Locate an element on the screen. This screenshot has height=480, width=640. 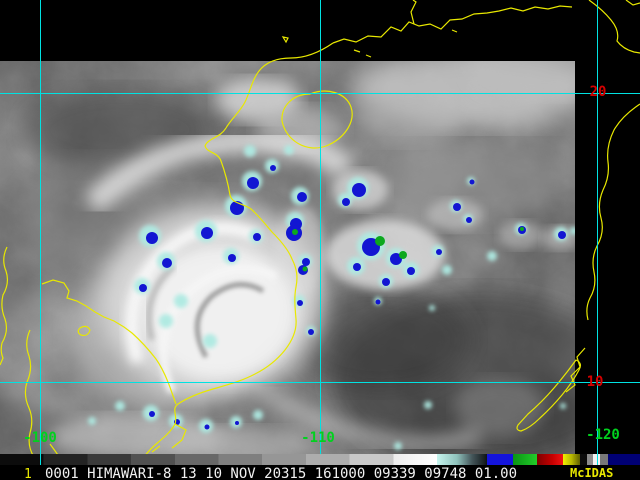
enhancement-colorbar is located at coordinates (320, 460).